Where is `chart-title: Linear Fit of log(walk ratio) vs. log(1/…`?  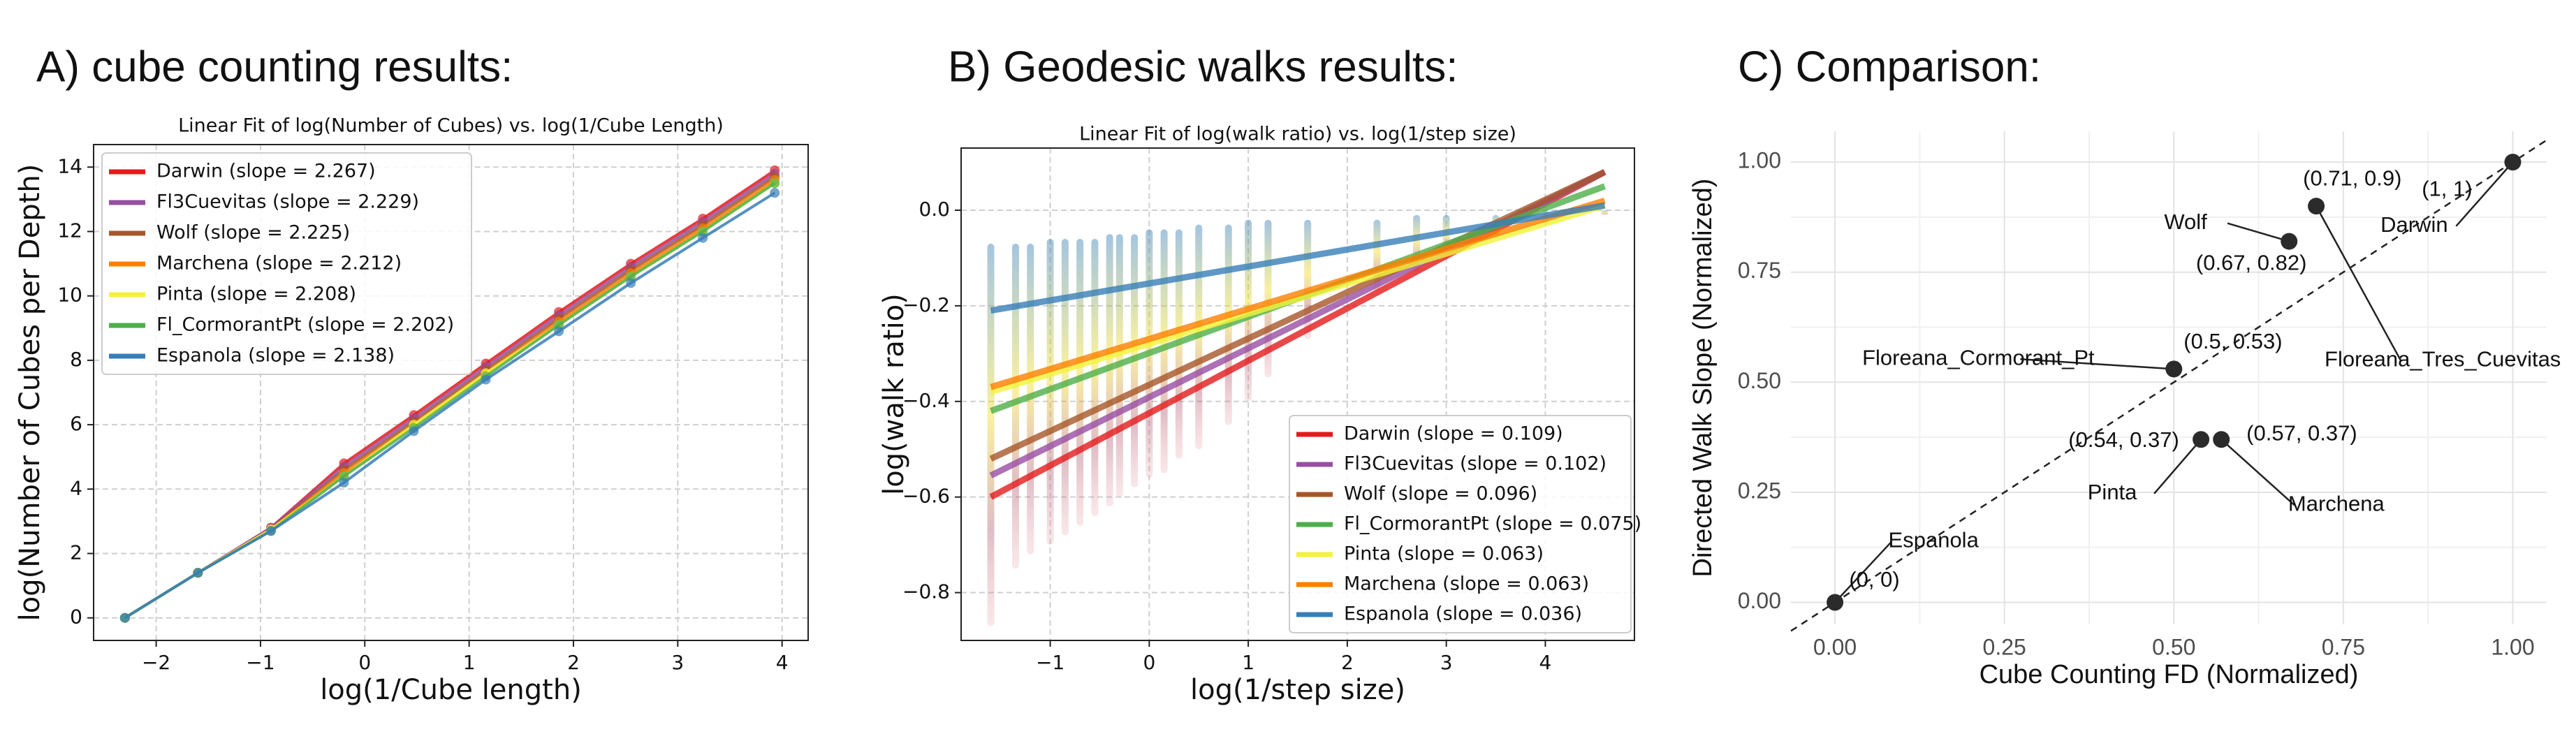 chart-title: Linear Fit of log(walk ratio) vs. log(1/… is located at coordinates (1297, 134).